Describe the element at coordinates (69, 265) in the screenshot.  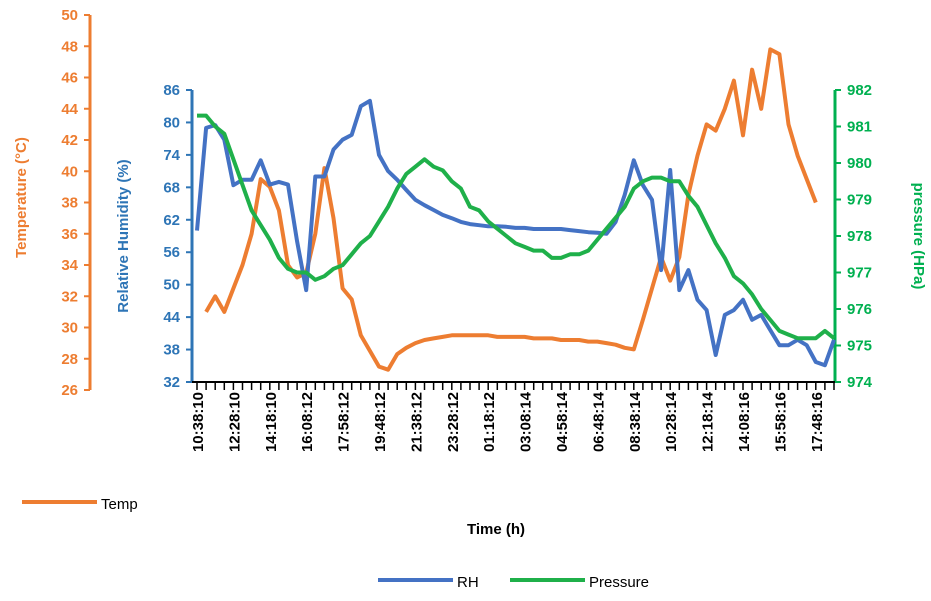
I see `y-tick-label: 34` at that location.